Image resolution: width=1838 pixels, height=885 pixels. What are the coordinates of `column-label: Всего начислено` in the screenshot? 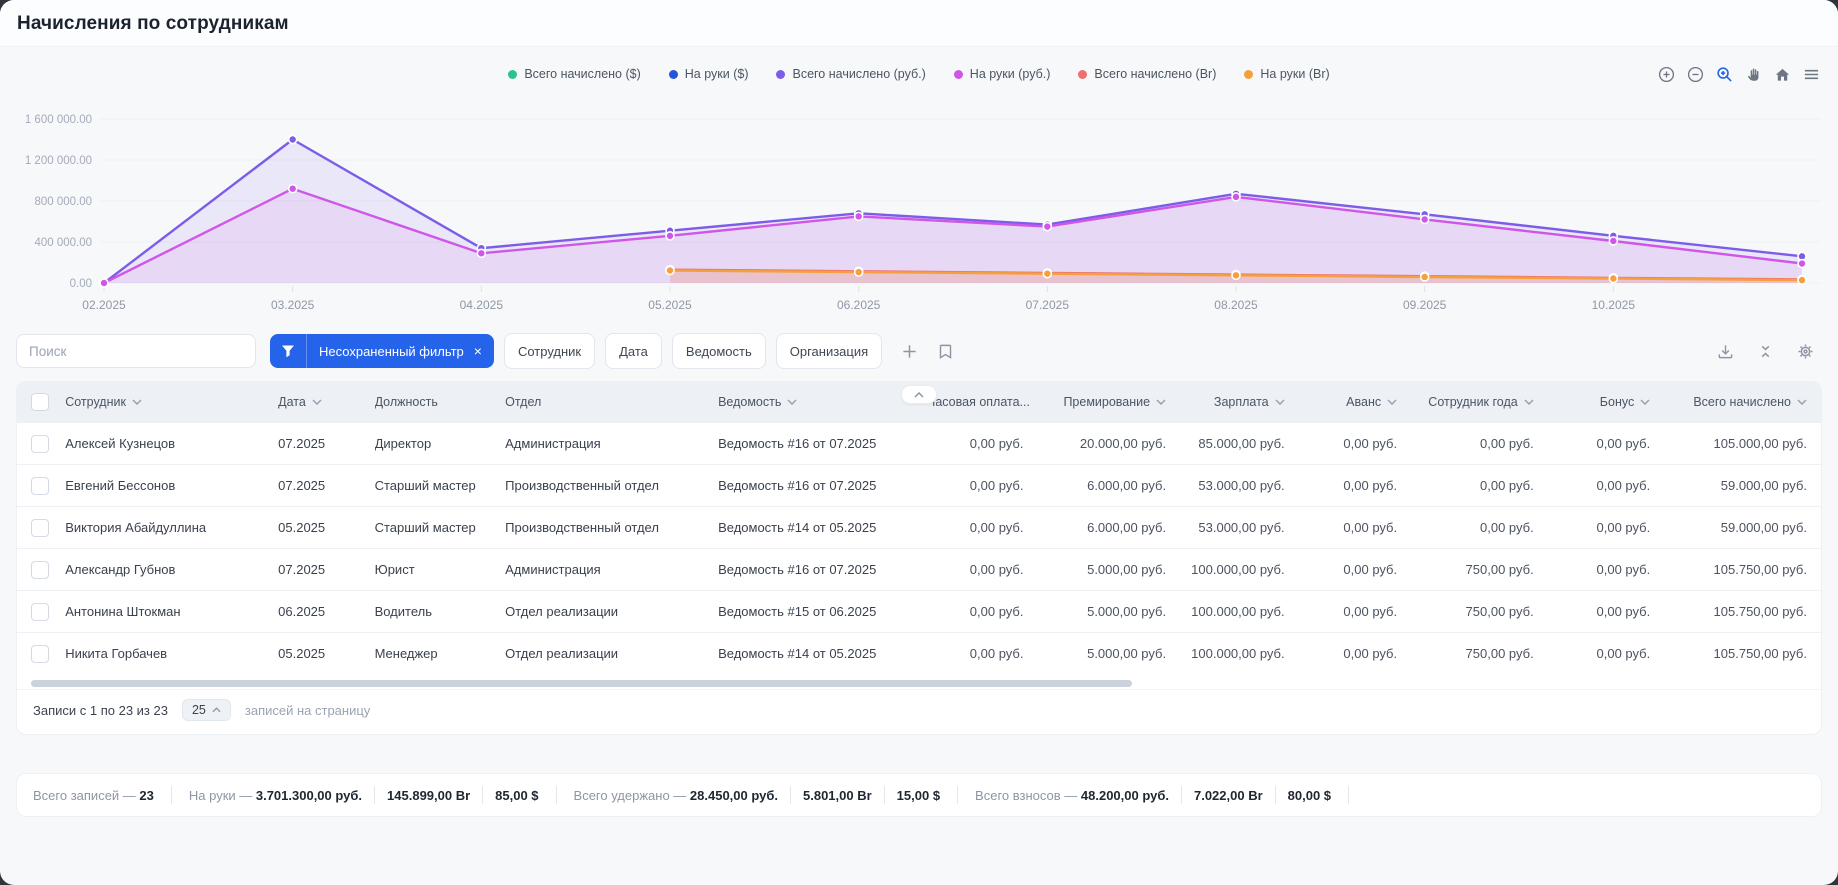 It's located at (1742, 402).